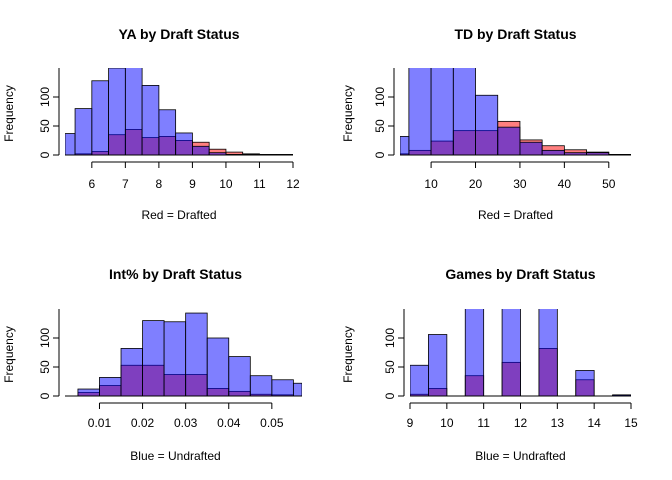  I want to click on chart-title: Games by Draft Status, so click(520, 274).